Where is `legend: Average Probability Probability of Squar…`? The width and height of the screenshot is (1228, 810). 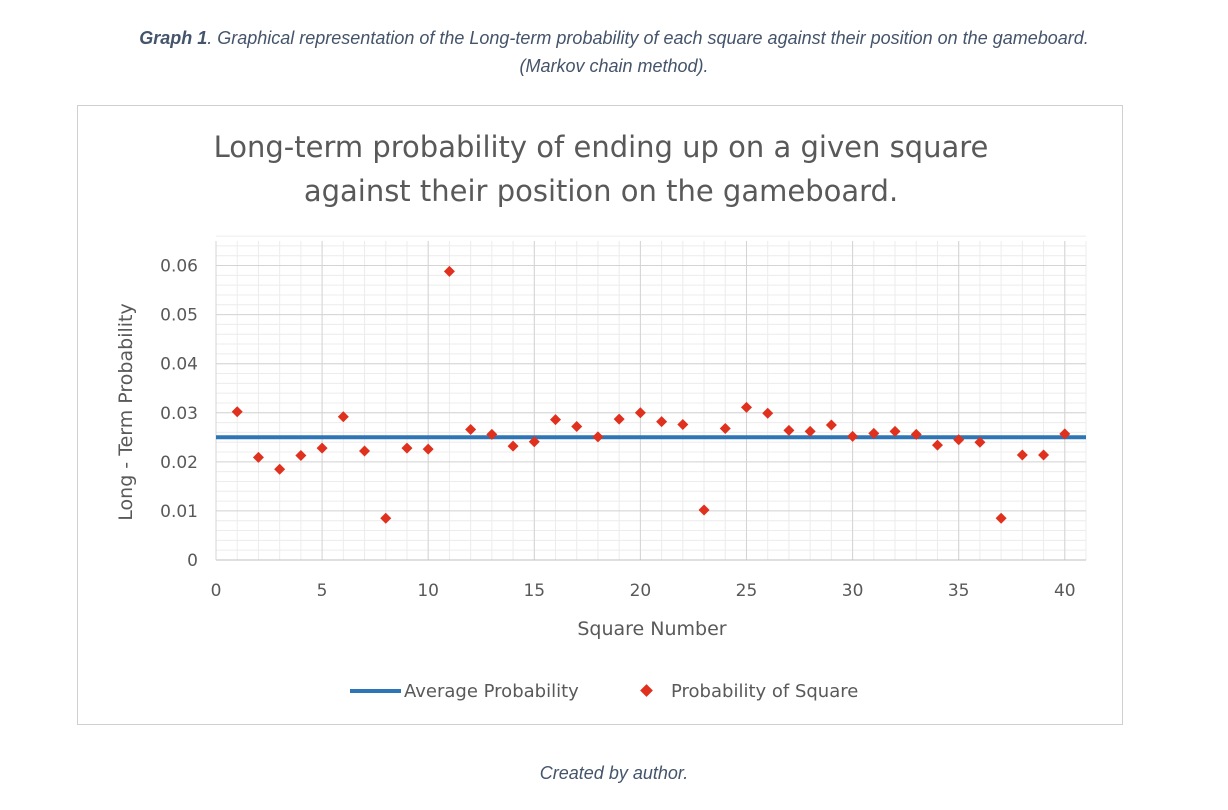
legend: Average Probability Probability of Squar… is located at coordinates (604, 691).